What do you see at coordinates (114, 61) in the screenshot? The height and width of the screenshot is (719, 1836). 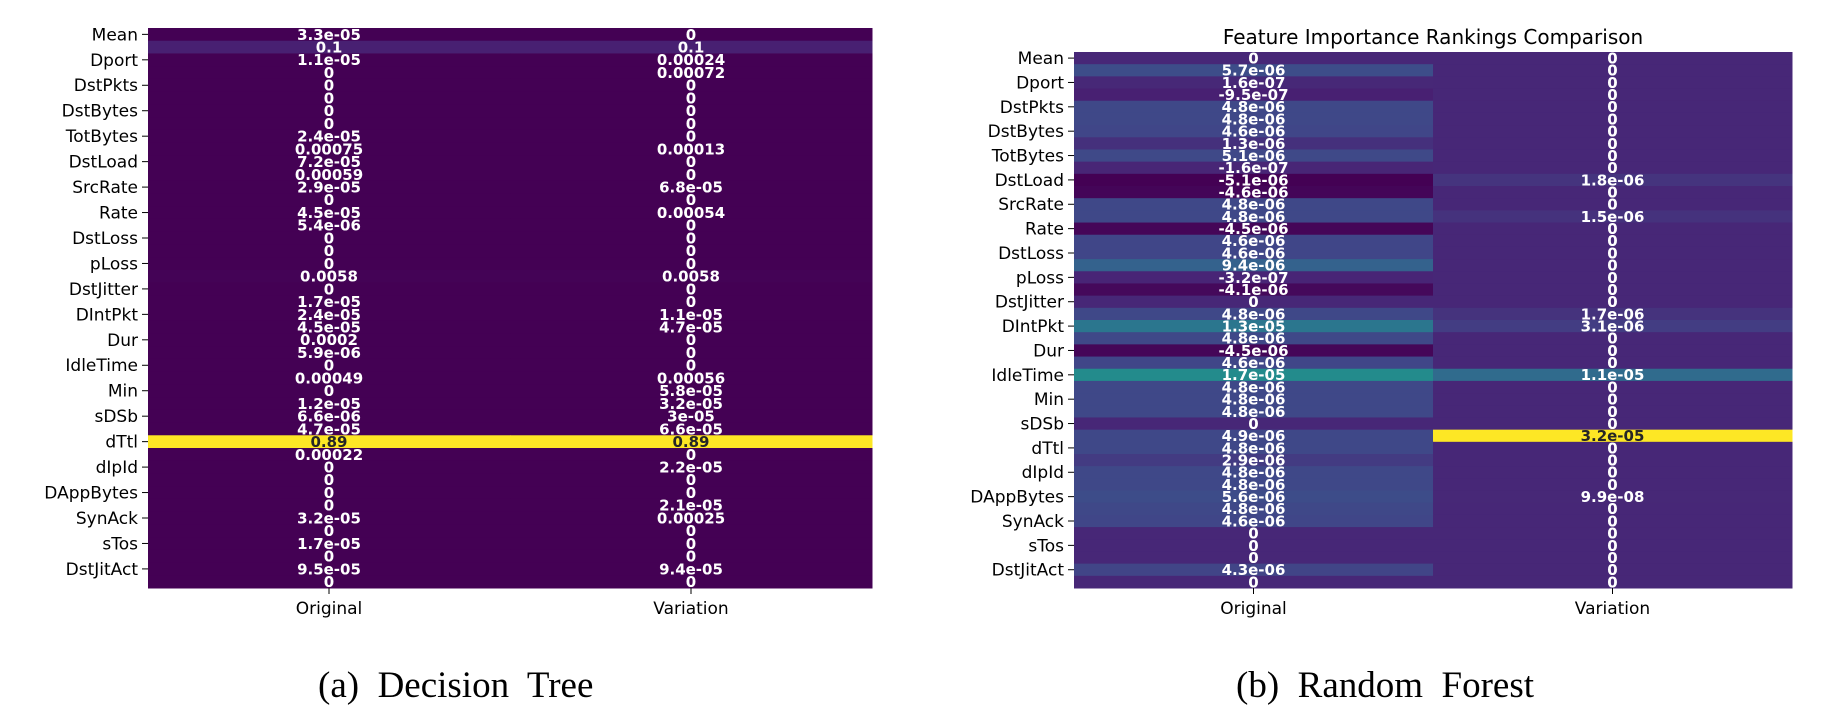 I see `y-tick-label-dport: Dport` at bounding box center [114, 61].